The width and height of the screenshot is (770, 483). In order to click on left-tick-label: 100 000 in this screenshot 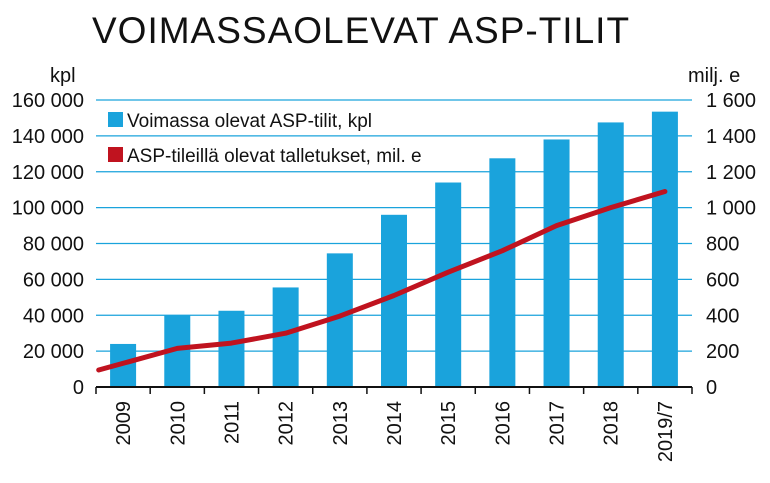, I will do `click(48, 209)`.